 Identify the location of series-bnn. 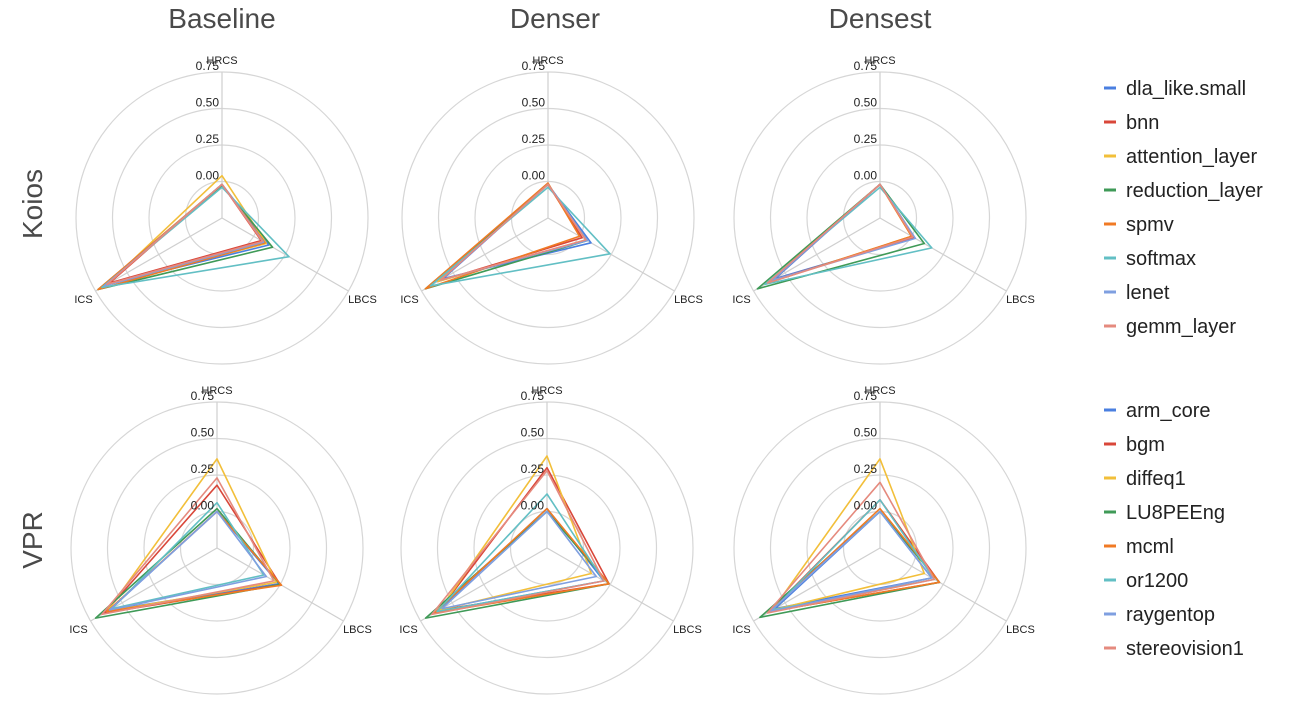
(510, 233).